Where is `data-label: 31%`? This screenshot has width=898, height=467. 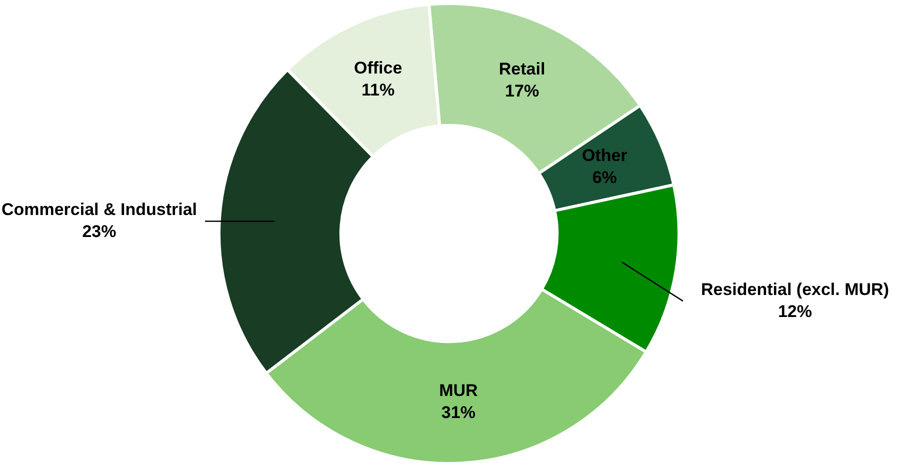
data-label: 31% is located at coordinates (458, 412).